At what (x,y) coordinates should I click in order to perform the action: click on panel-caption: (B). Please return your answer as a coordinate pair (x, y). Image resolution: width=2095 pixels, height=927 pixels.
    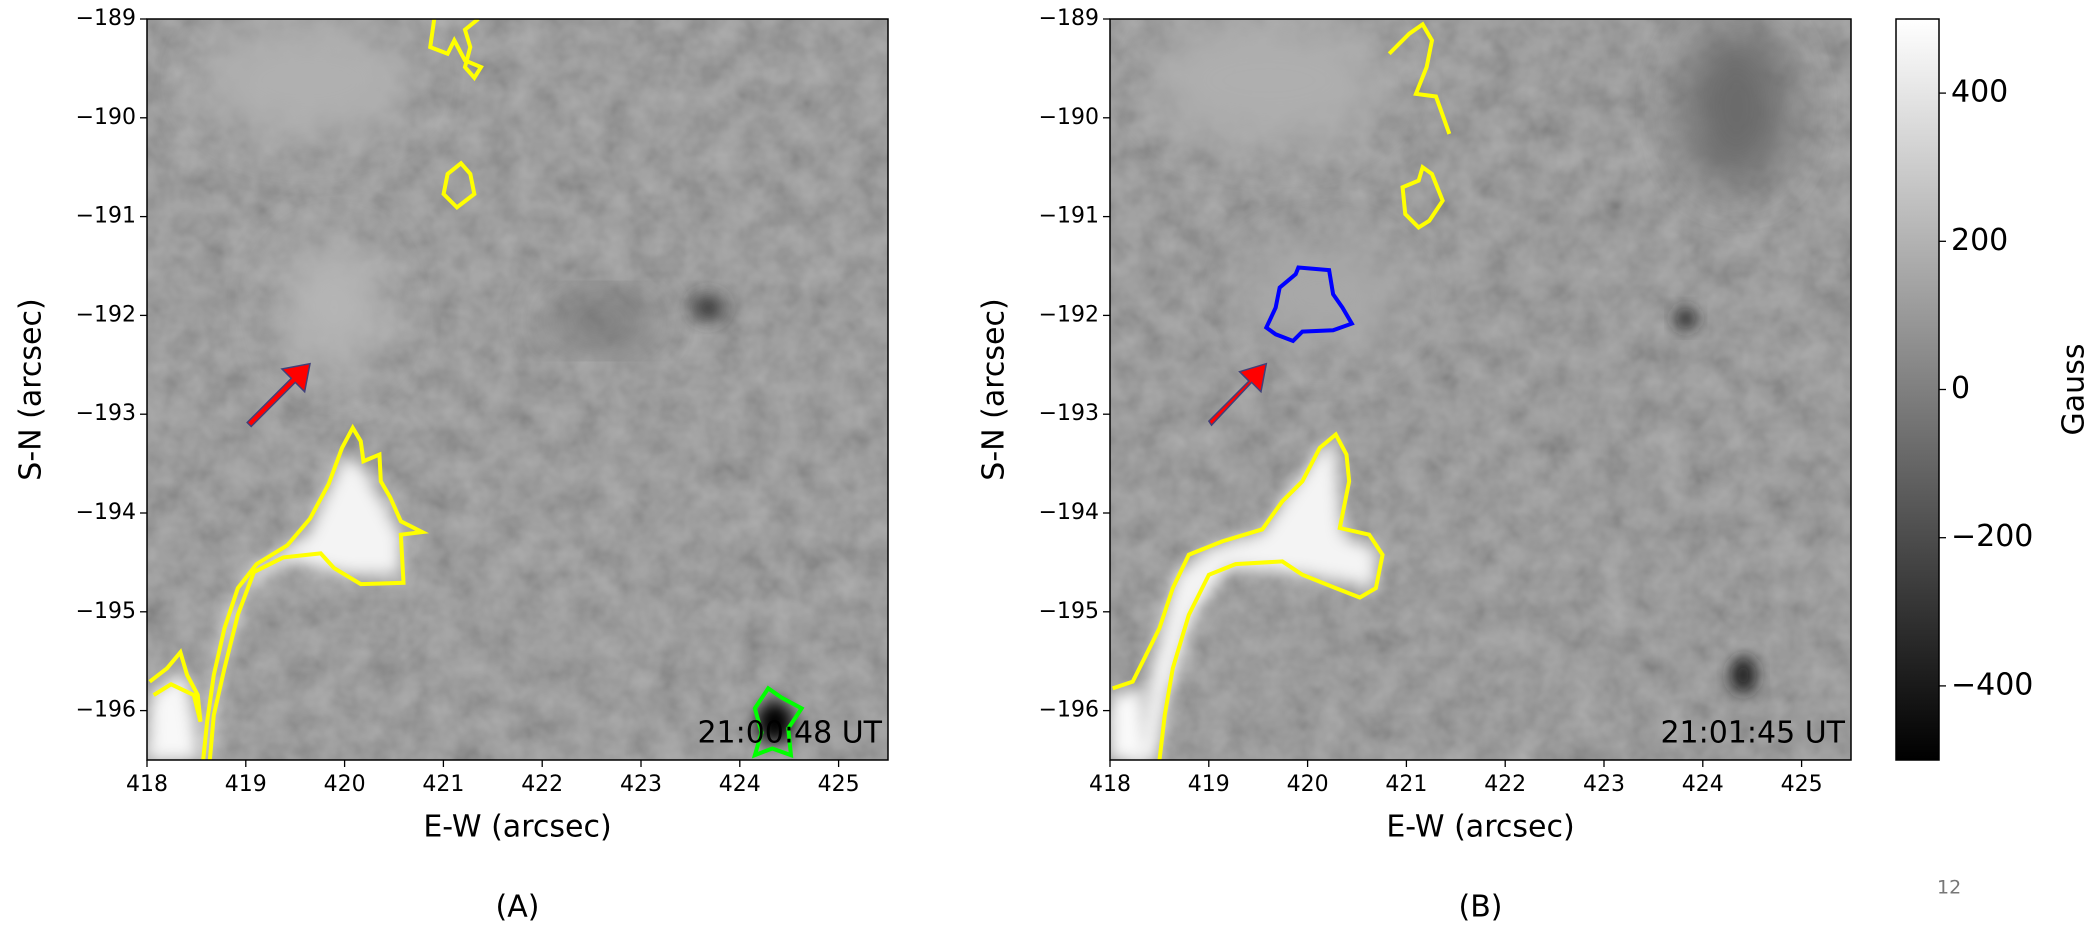
    Looking at the image, I should click on (1481, 907).